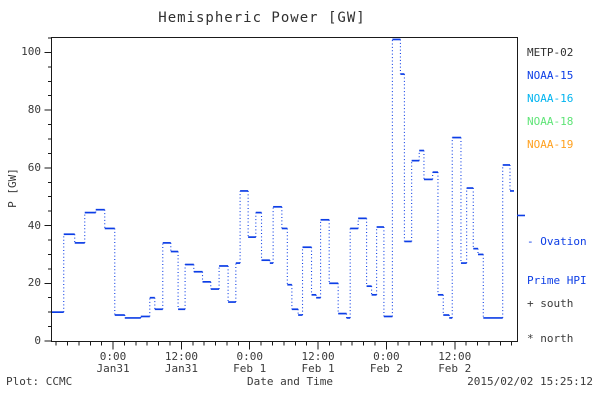  I want to click on legend-entry-noaa-18: NOAA-18, so click(550, 122).